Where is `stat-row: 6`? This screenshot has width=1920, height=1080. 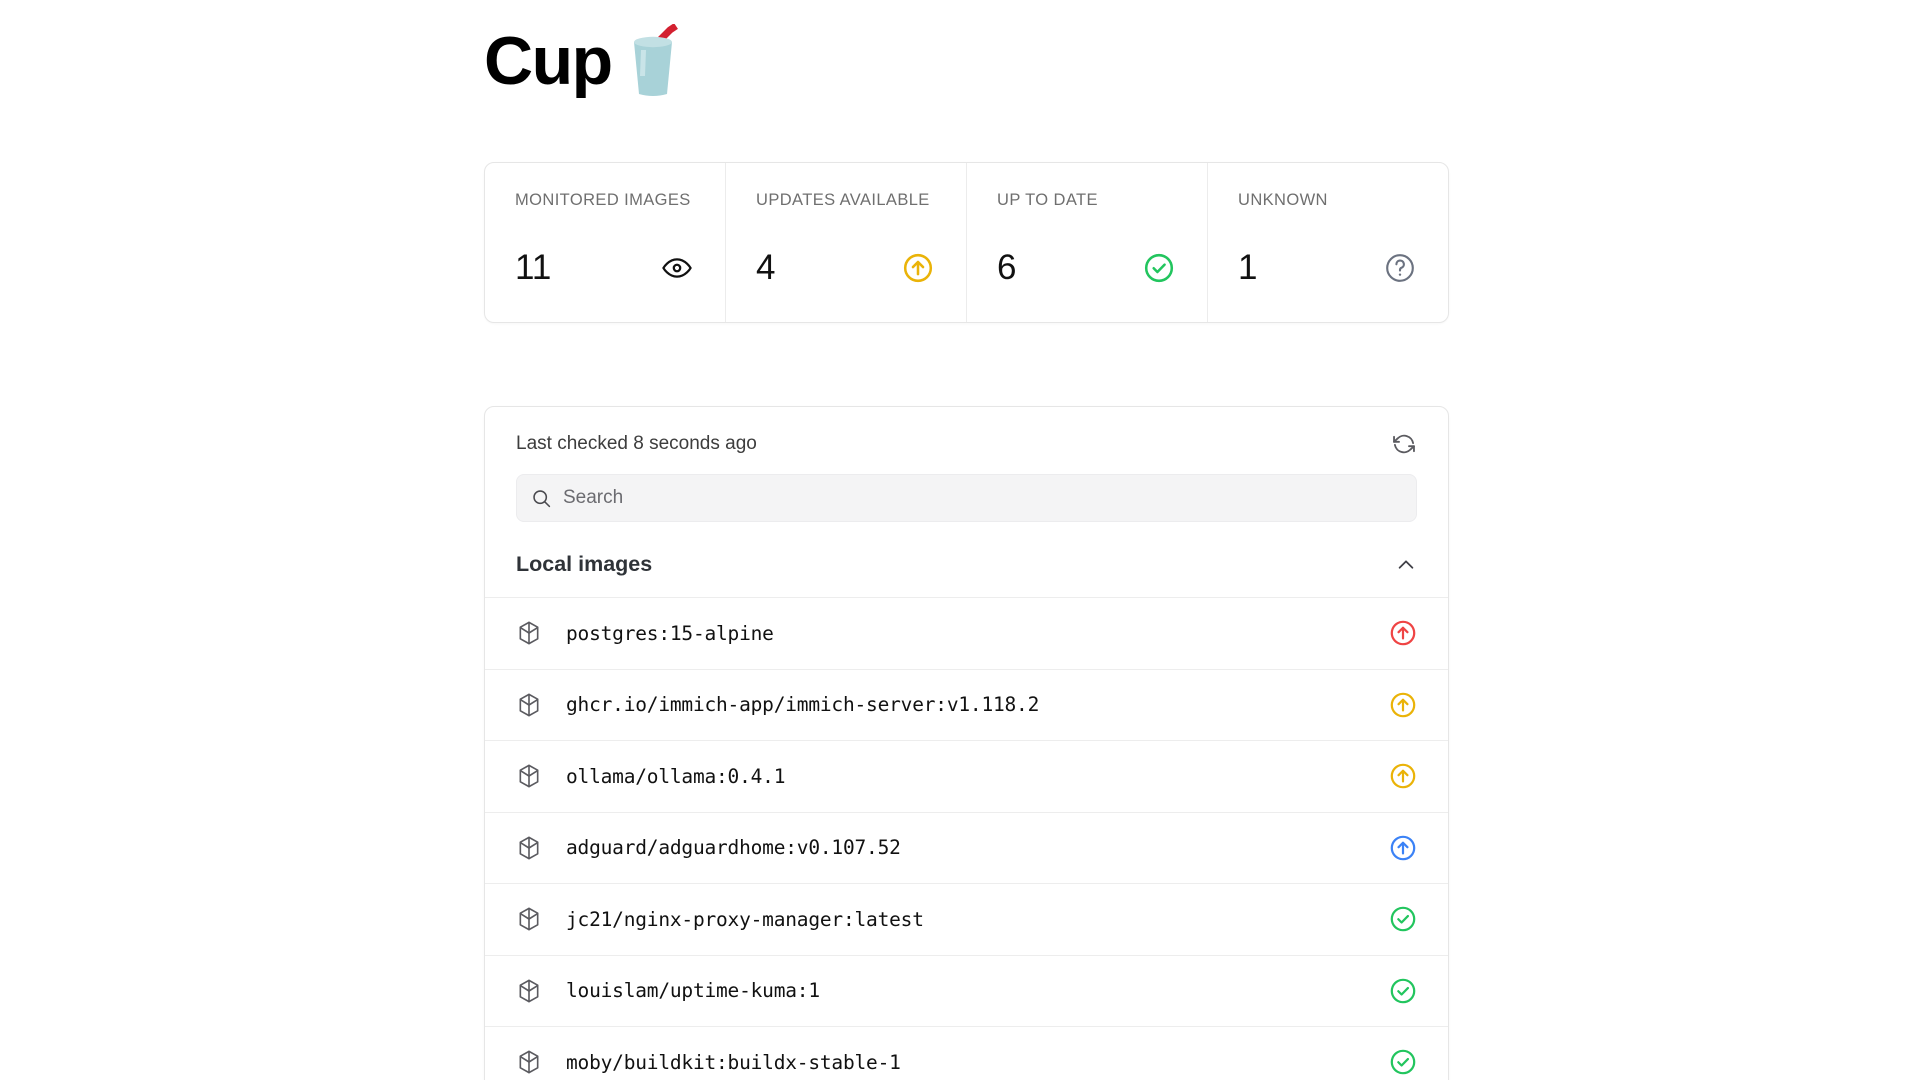
stat-row: 6 is located at coordinates (1087, 267).